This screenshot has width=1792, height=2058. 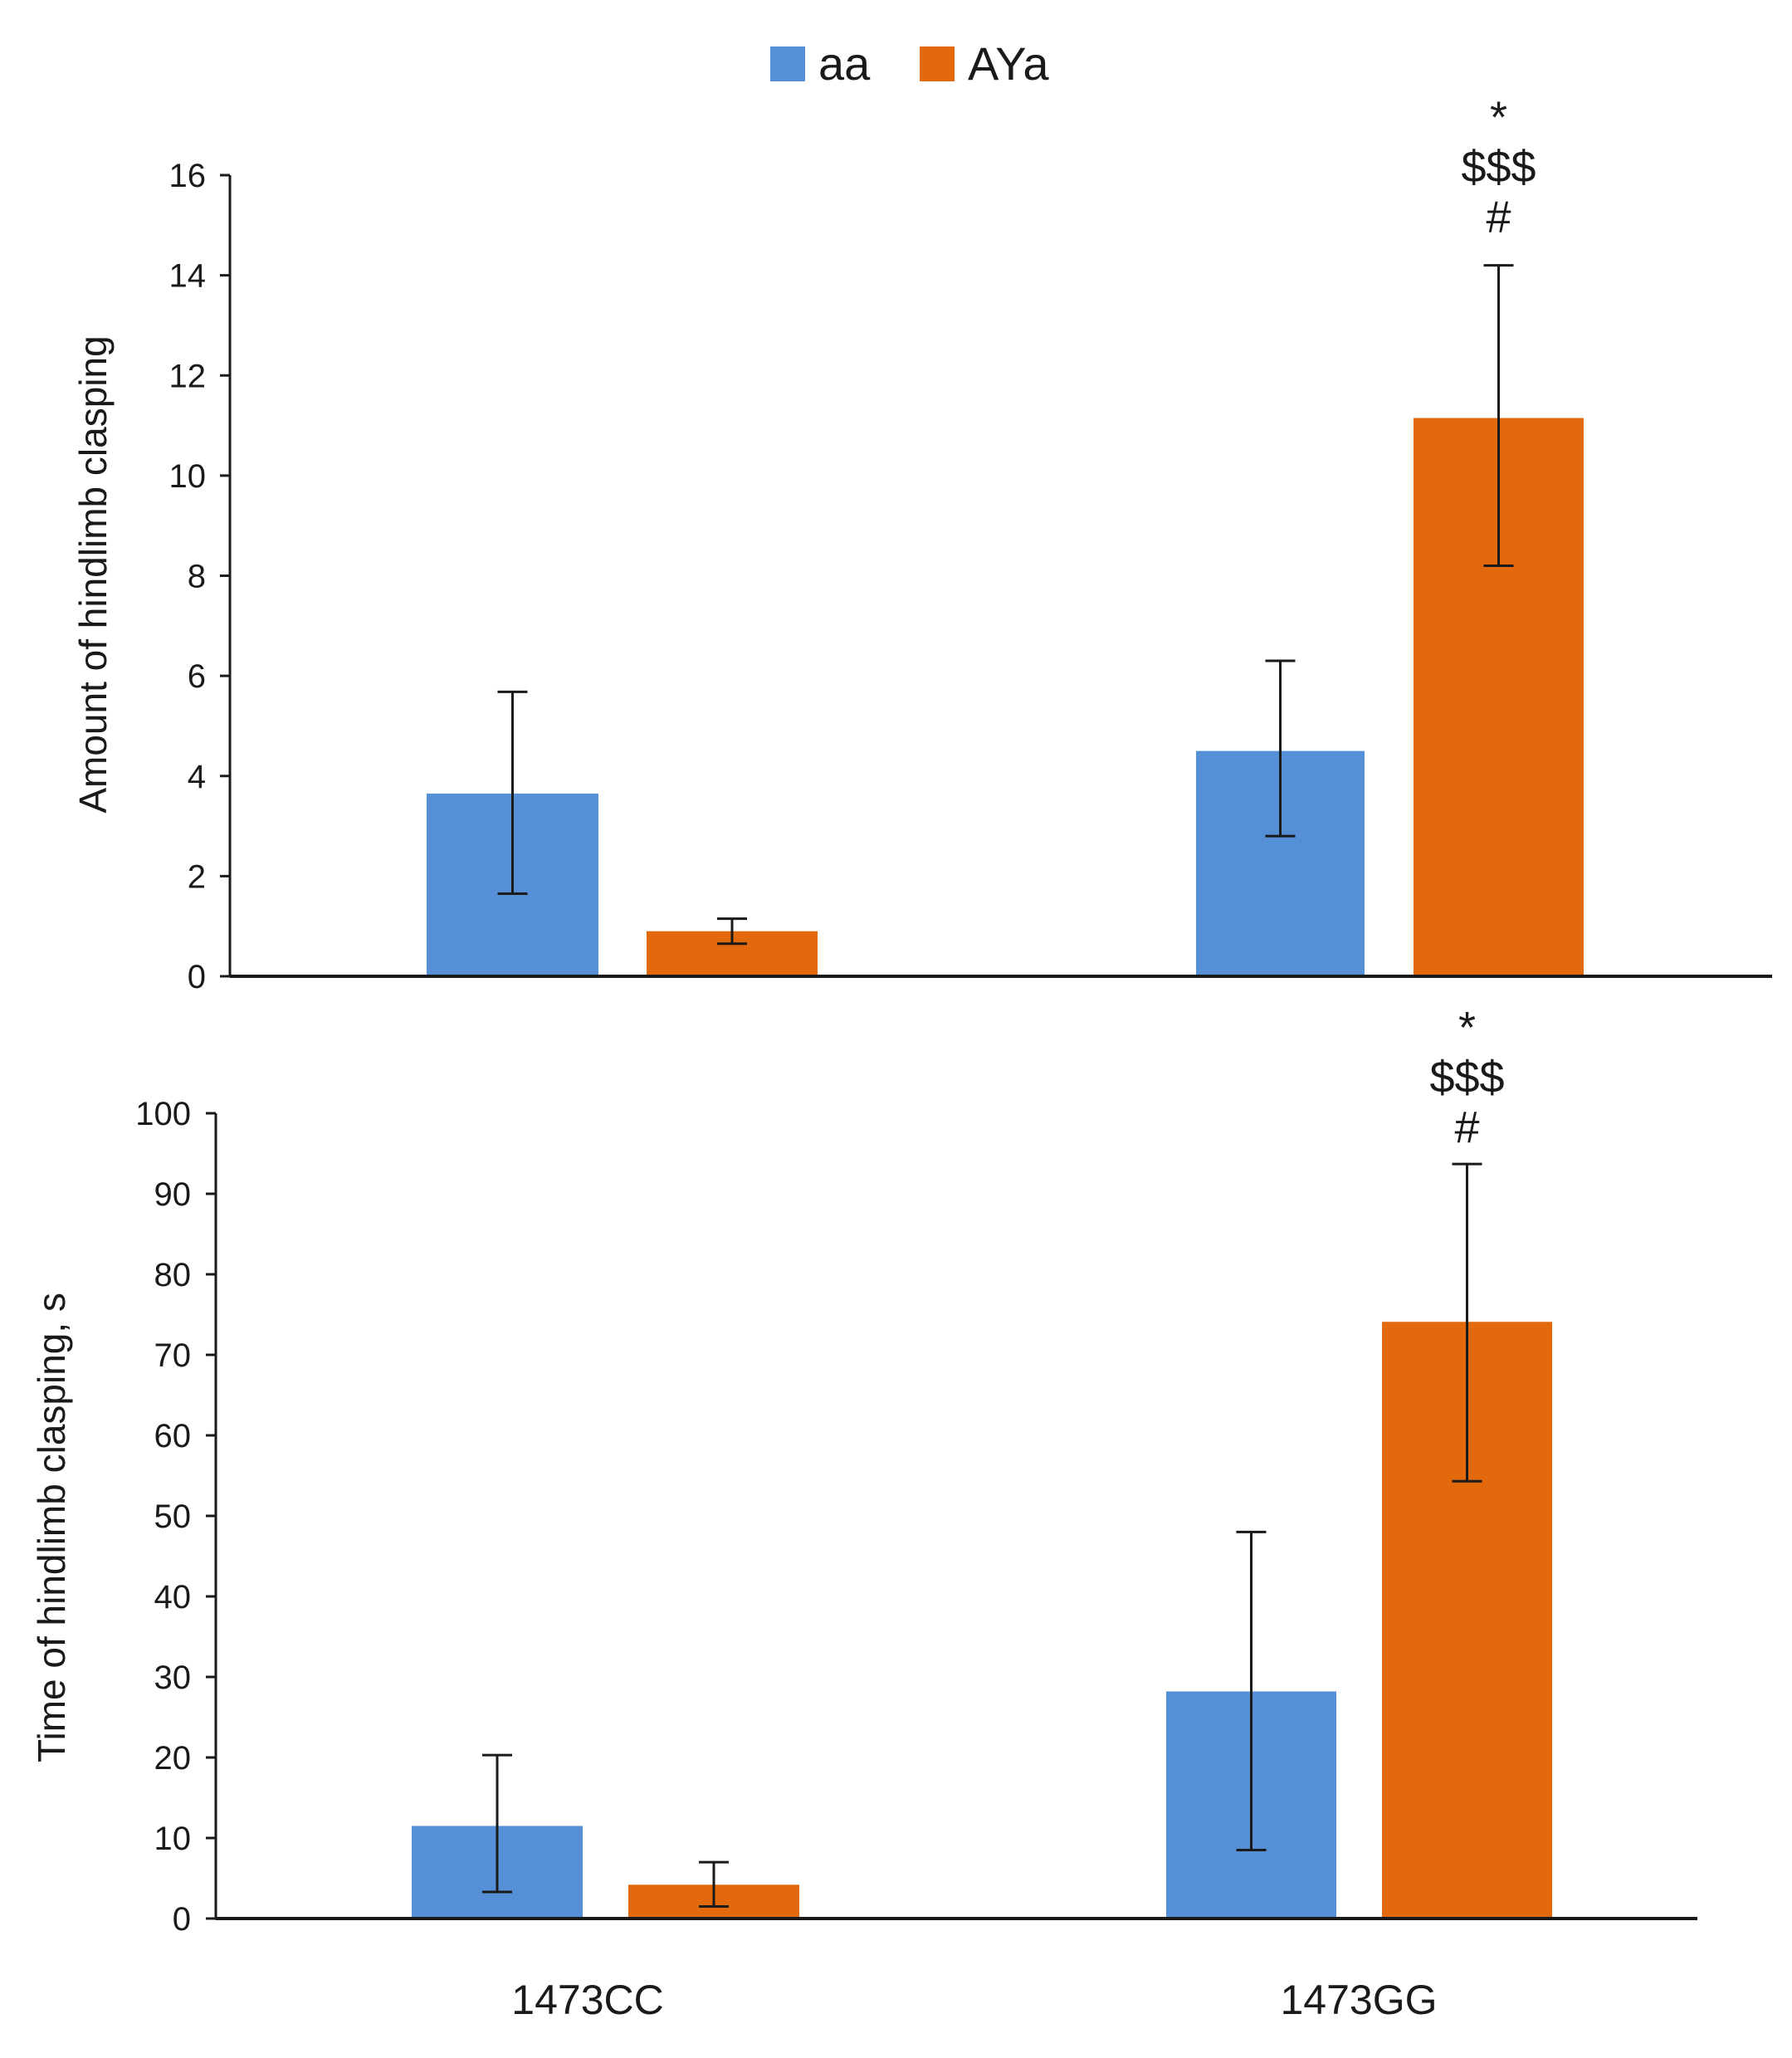 What do you see at coordinates (173, 1678) in the screenshot?
I see `y-tick-label-30: 30` at bounding box center [173, 1678].